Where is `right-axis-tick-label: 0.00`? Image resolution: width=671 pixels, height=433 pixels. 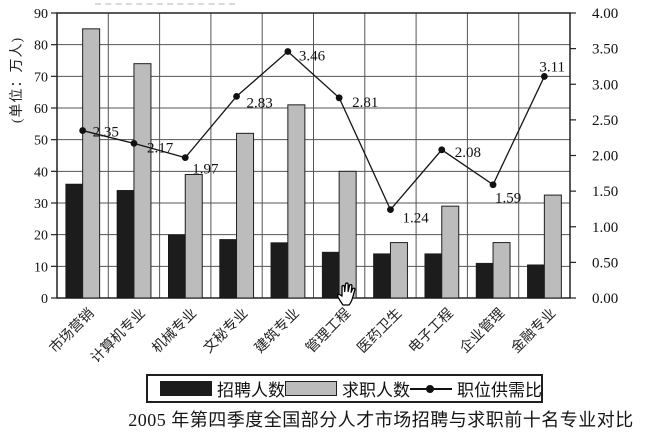 right-axis-tick-label: 0.00 is located at coordinates (605, 299).